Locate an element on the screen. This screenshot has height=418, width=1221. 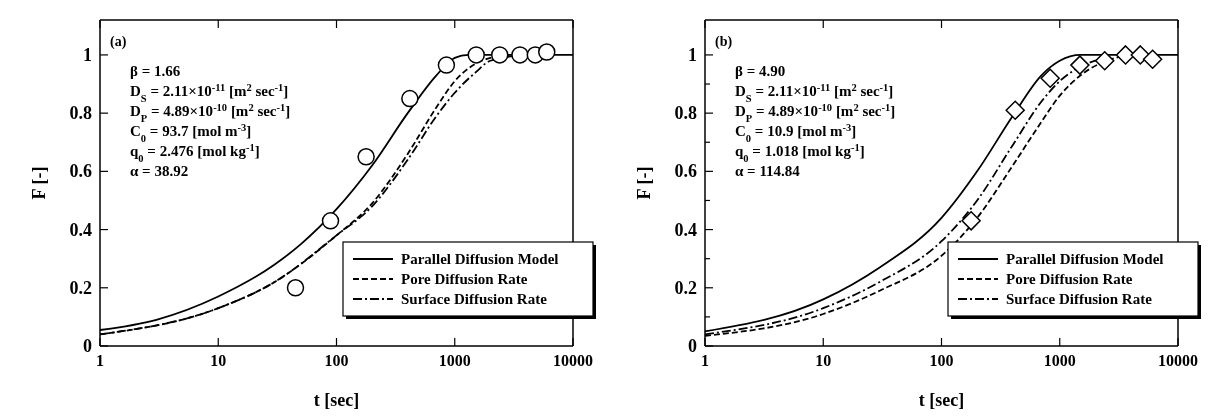
annotation: q$_{0}$ = 2.476 [mol kg$^{-1}$] is located at coordinates (195, 152).